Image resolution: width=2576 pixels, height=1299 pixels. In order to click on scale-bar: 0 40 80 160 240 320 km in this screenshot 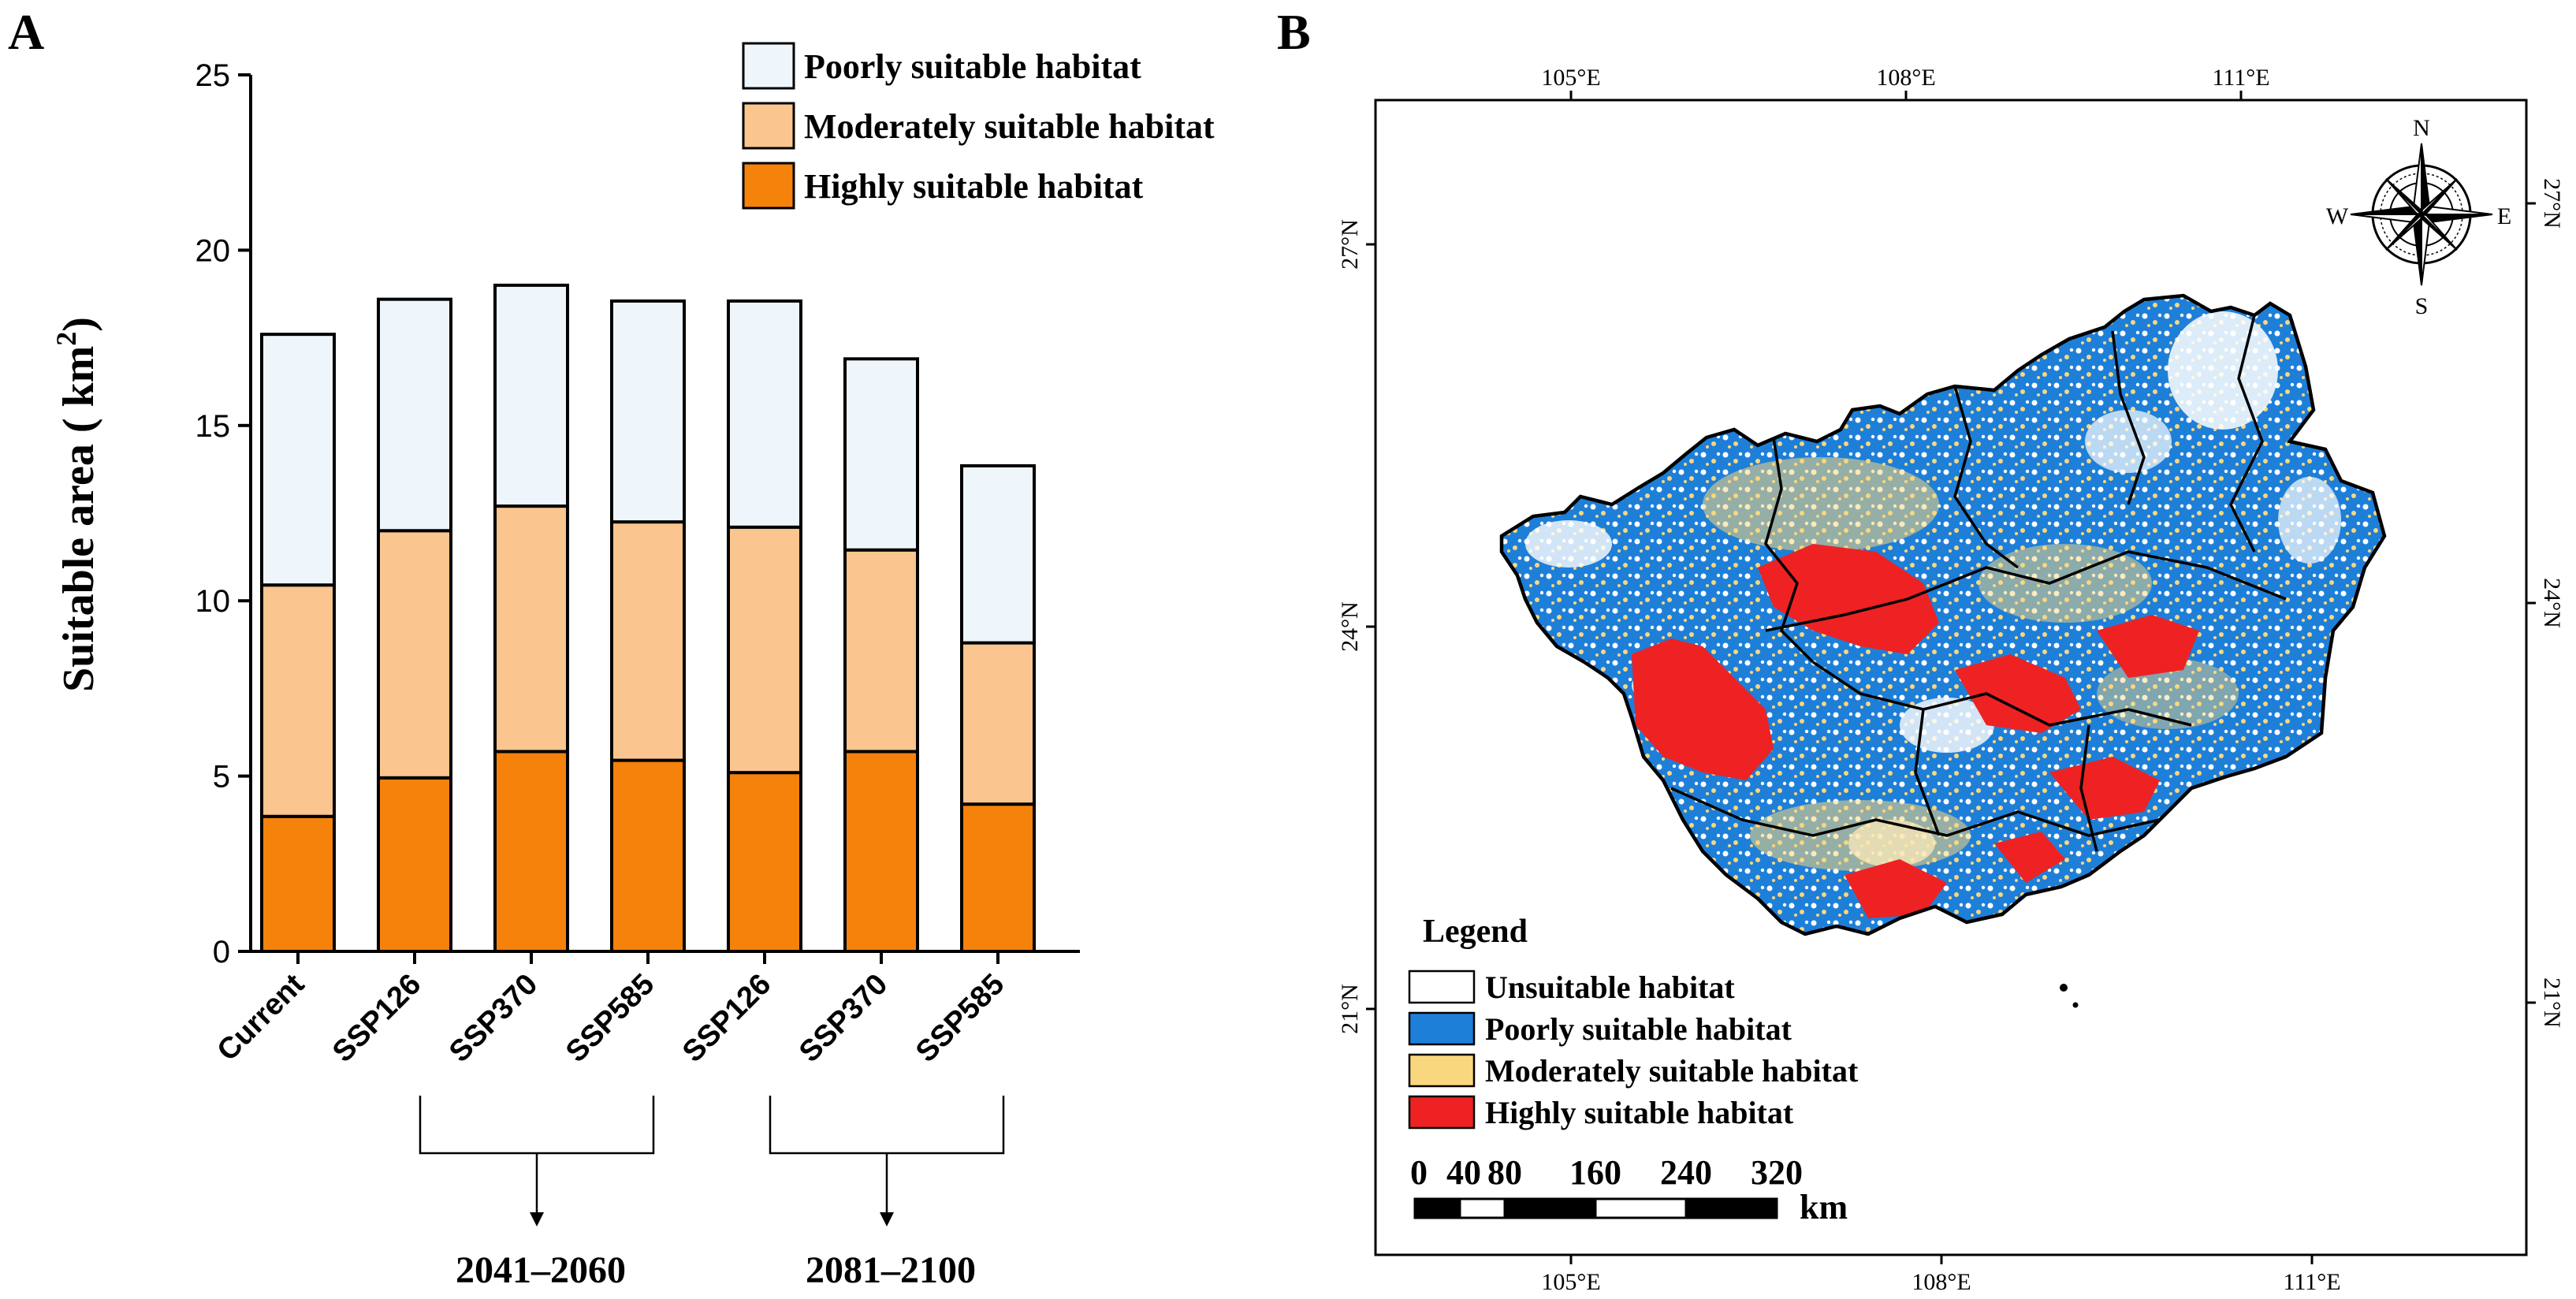, I will do `click(1629, 1189)`.